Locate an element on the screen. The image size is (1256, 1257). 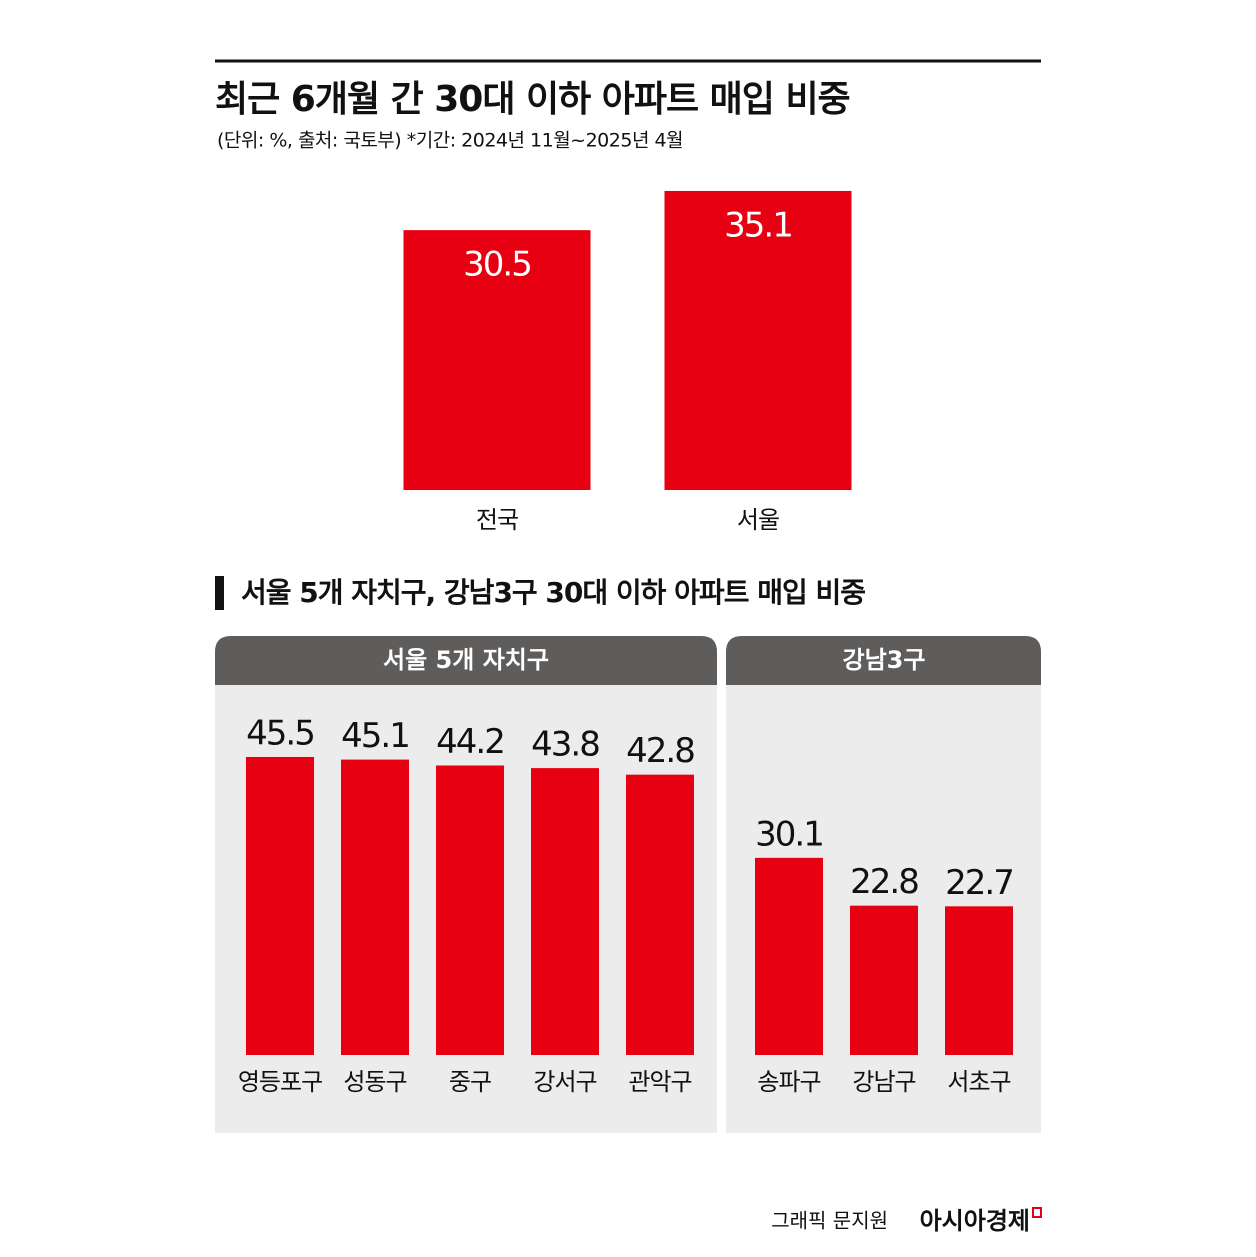
x-tick-label: 중구 is located at coordinates (470, 1082).